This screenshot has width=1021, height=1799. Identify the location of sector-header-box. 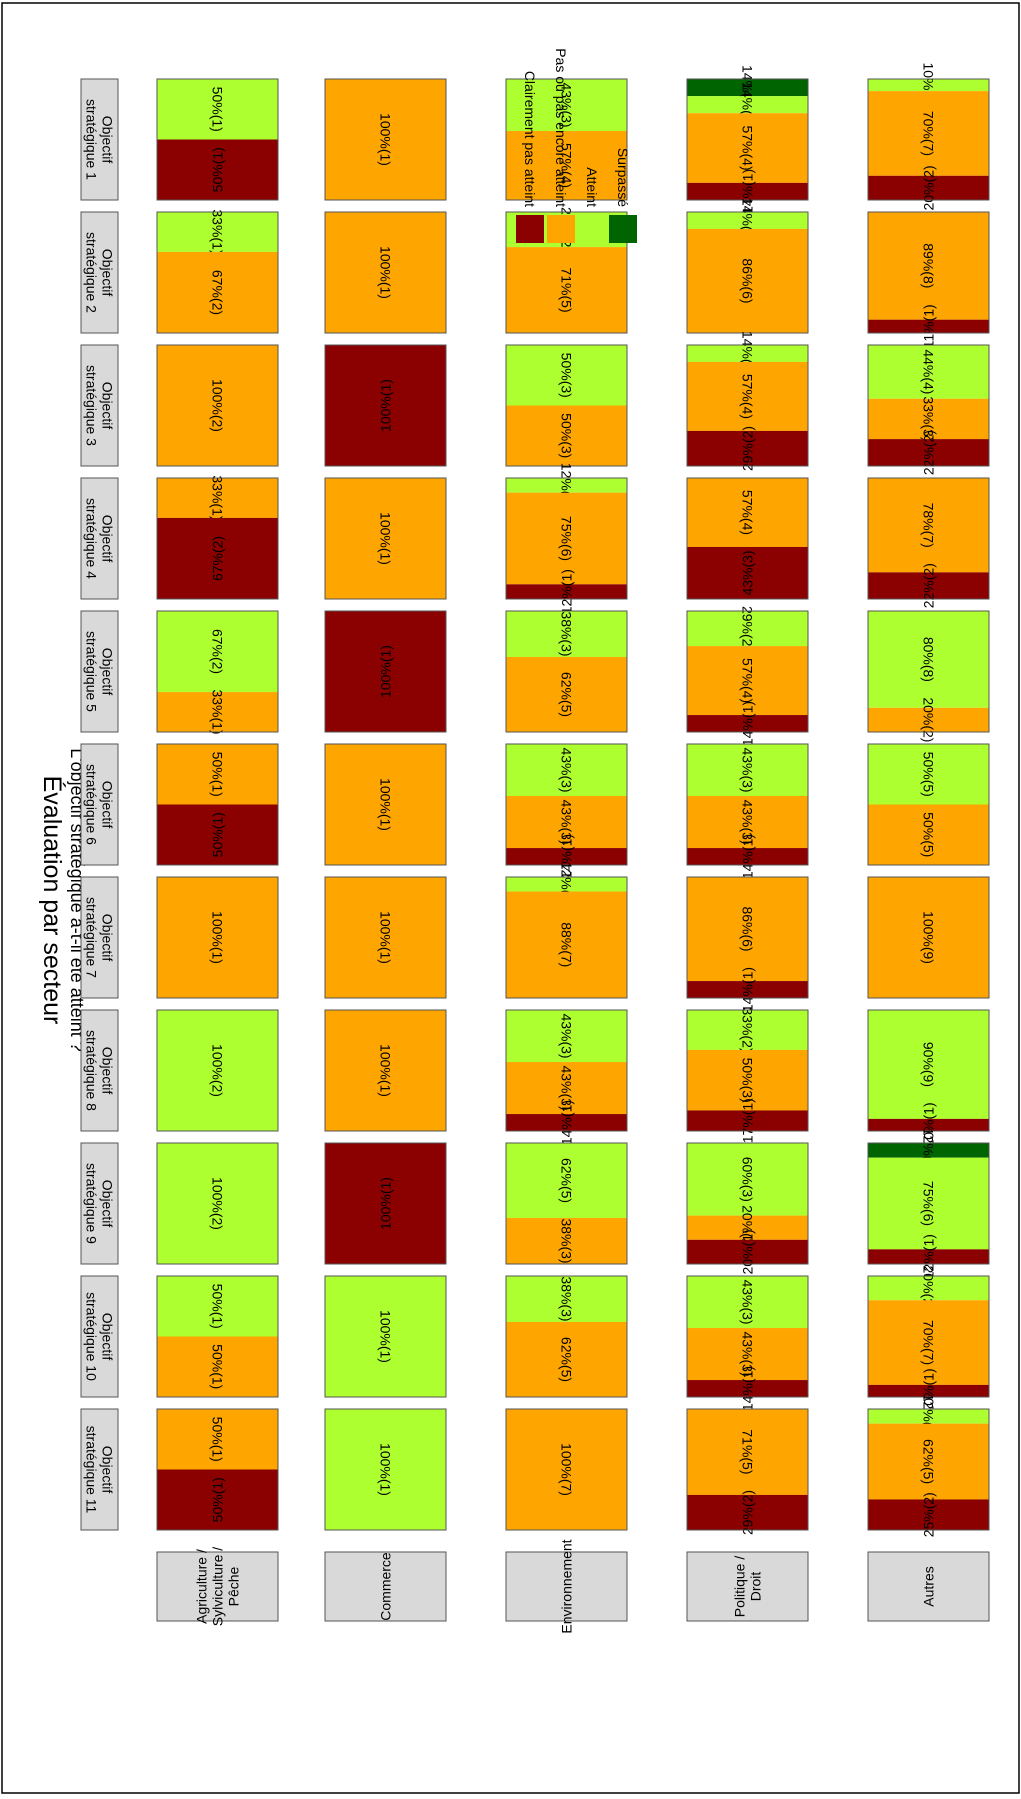
(928, 1586).